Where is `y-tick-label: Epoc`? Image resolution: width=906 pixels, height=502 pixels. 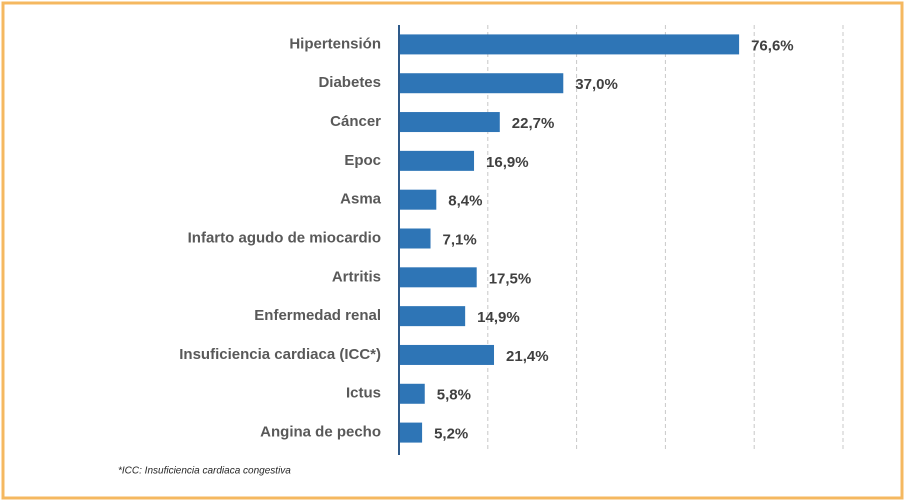
y-tick-label: Epoc is located at coordinates (362, 160).